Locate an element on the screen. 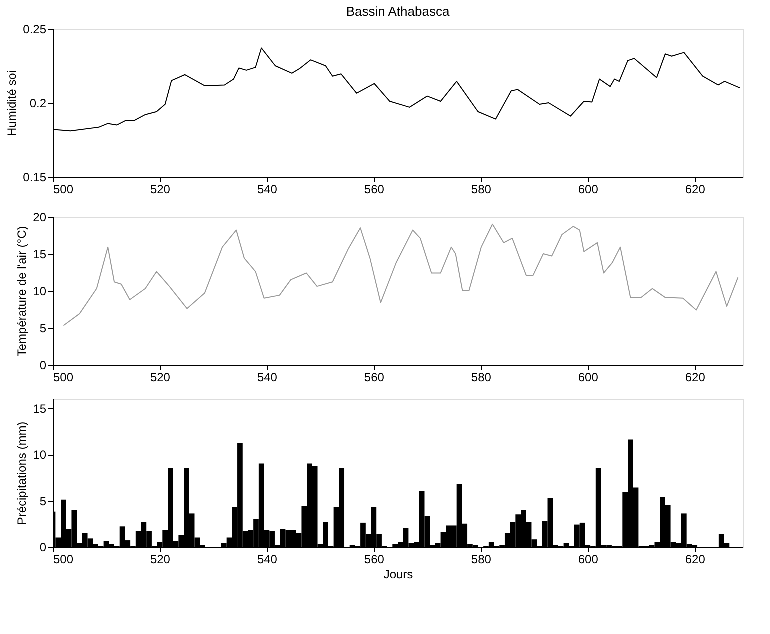 This screenshot has width=770, height=634. y-tick-label: 0.15 is located at coordinates (35, 177).